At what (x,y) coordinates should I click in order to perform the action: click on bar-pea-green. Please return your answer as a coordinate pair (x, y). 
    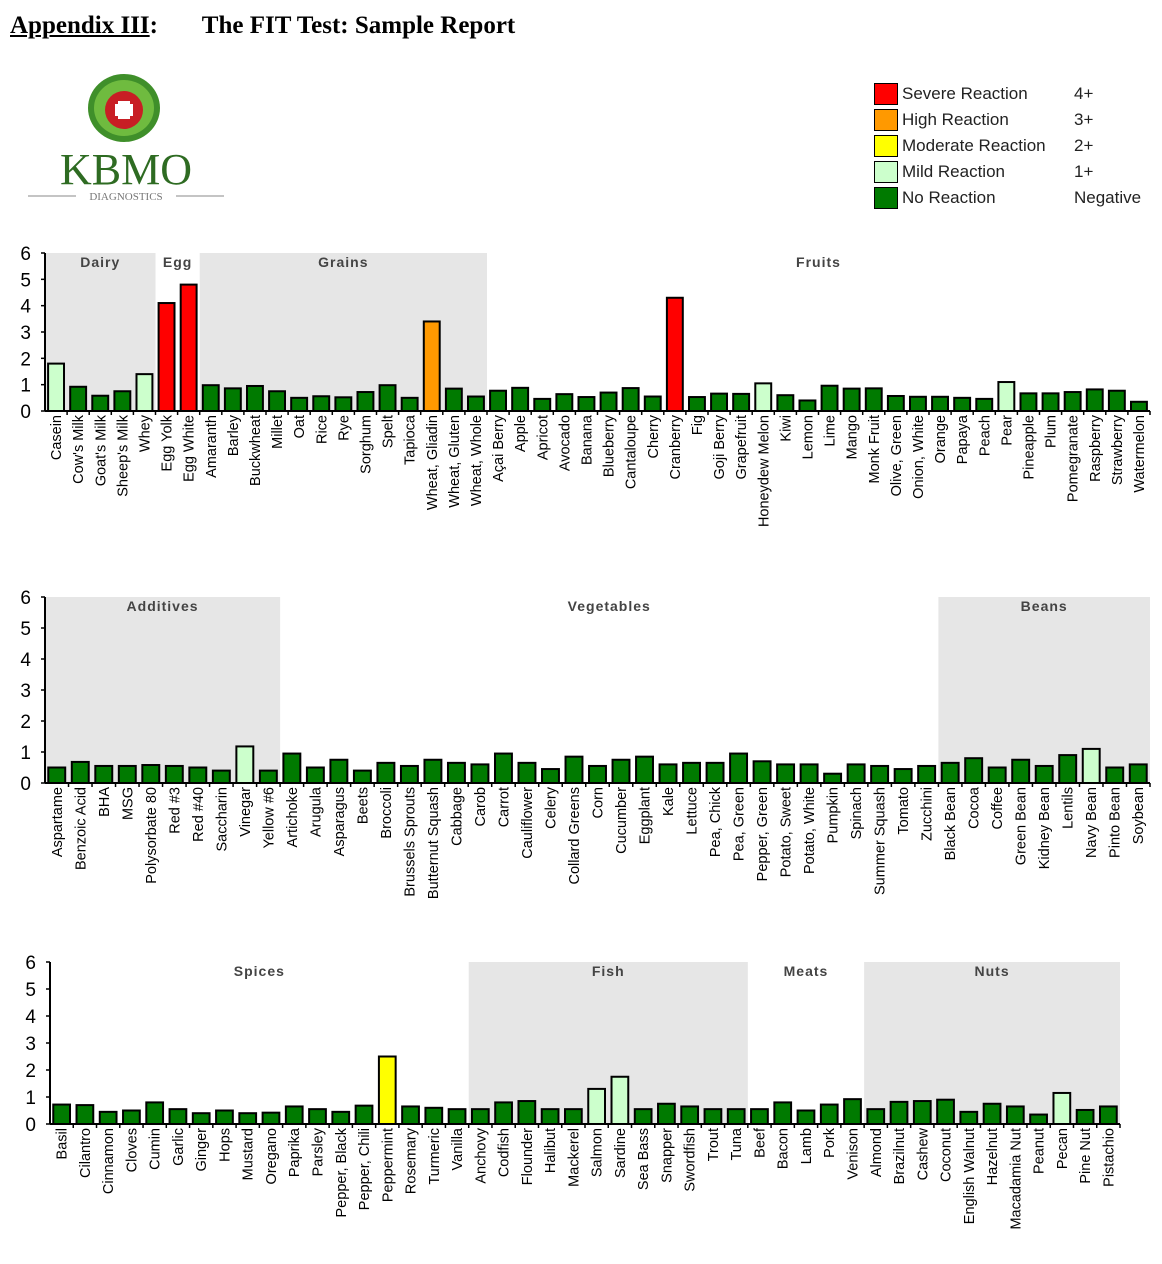
    Looking at the image, I should click on (739, 768).